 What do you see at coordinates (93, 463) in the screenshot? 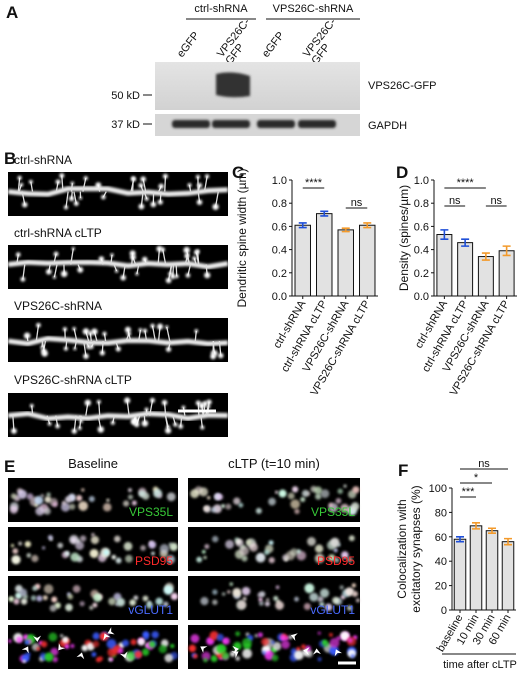
I see `column-title: Baseline` at bounding box center [93, 463].